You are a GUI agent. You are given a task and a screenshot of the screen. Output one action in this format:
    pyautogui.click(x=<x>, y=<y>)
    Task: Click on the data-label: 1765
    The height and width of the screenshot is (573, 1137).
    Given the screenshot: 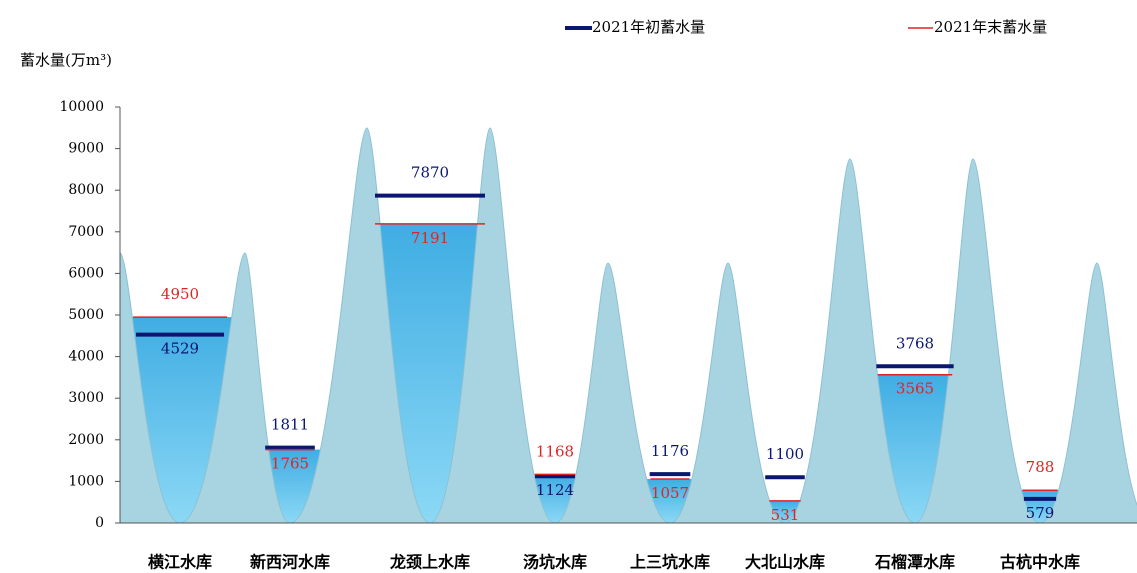 What is the action you would take?
    pyautogui.click(x=290, y=464)
    